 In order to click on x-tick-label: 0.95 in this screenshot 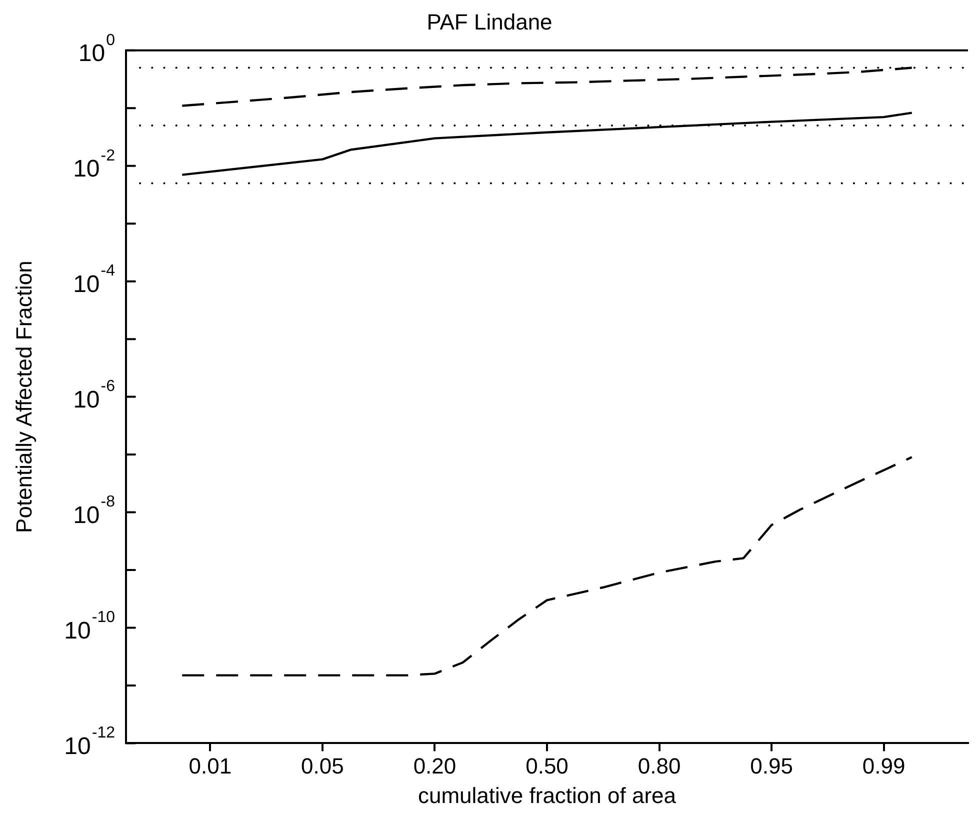, I will do `click(771, 765)`.